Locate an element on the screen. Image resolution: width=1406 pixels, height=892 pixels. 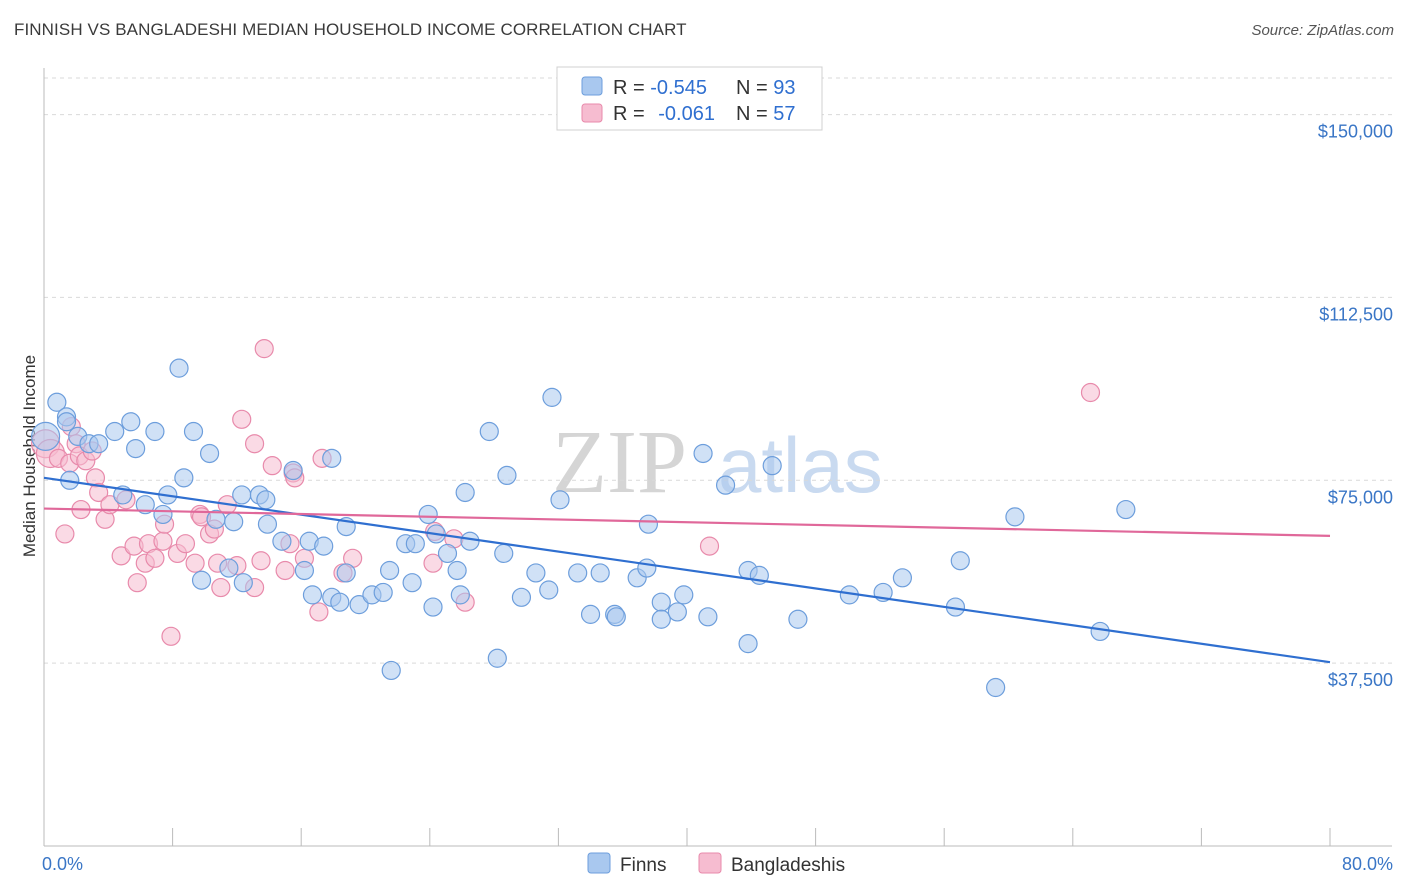
legend-bangladeshis-r-value: -0.061 is located at coordinates (686, 114).